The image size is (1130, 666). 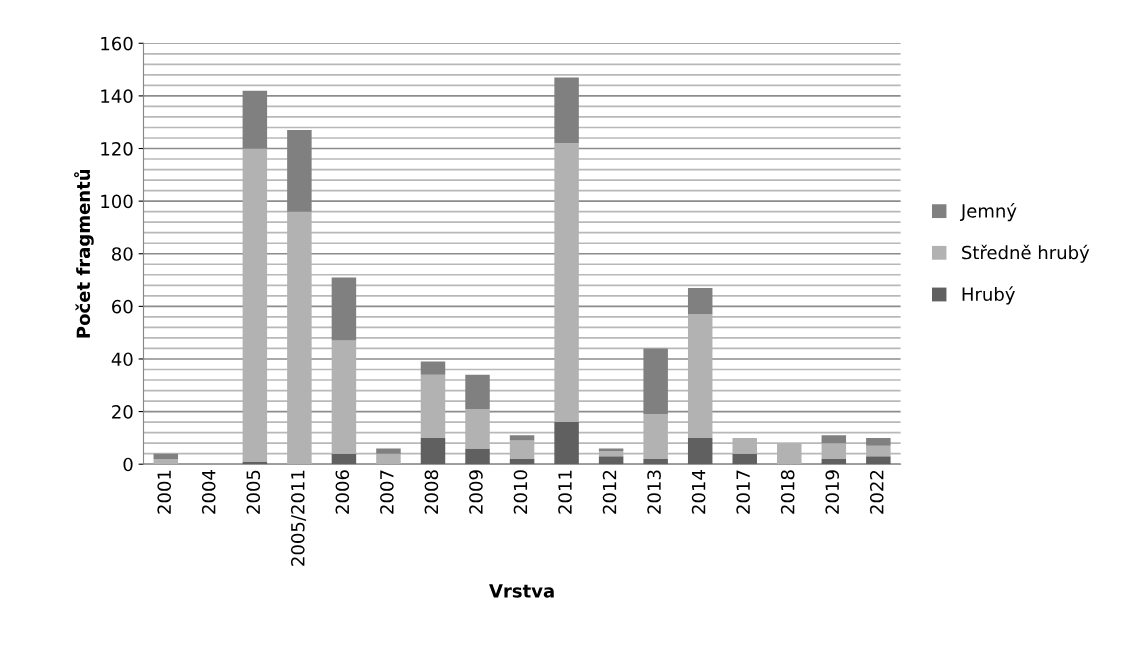 I want to click on x-tick-label: 2011, so click(x=565, y=492).